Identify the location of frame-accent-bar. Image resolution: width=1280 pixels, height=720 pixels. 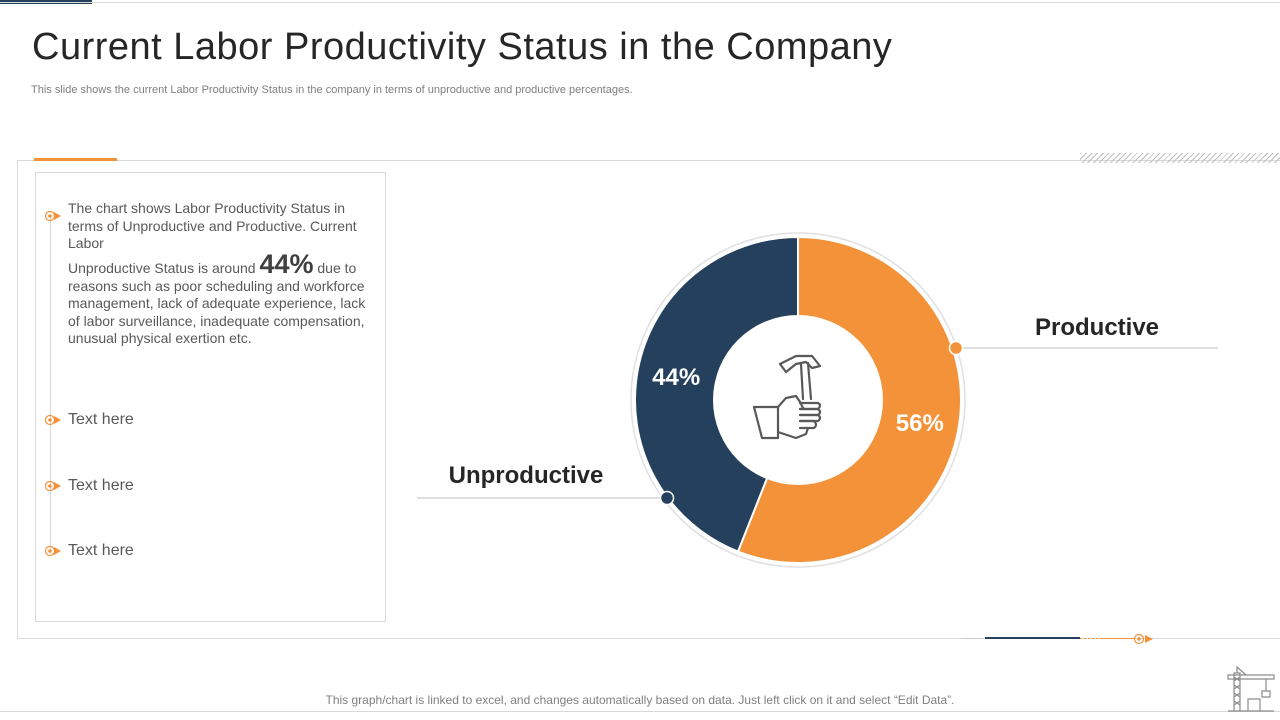
(75, 159).